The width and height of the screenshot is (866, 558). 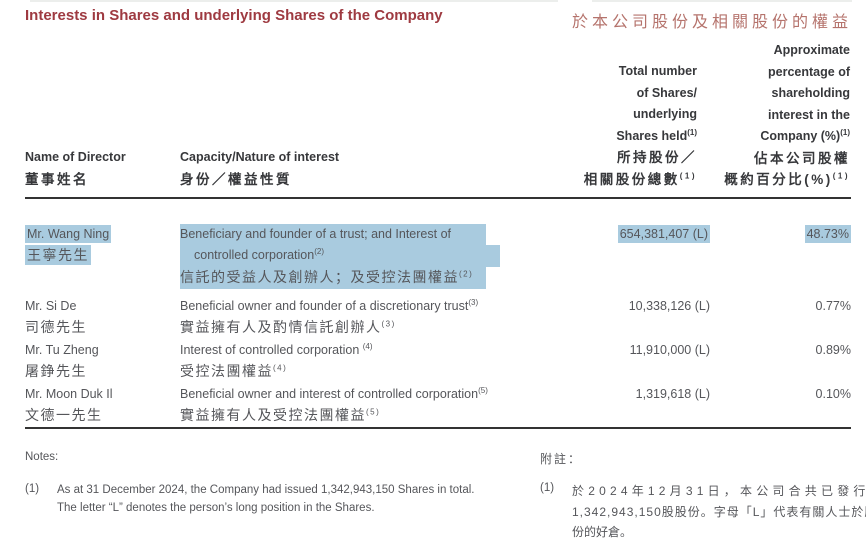 What do you see at coordinates (466, 274) in the screenshot?
I see `row-1-capacity-zh-footnote-ref: (2)` at bounding box center [466, 274].